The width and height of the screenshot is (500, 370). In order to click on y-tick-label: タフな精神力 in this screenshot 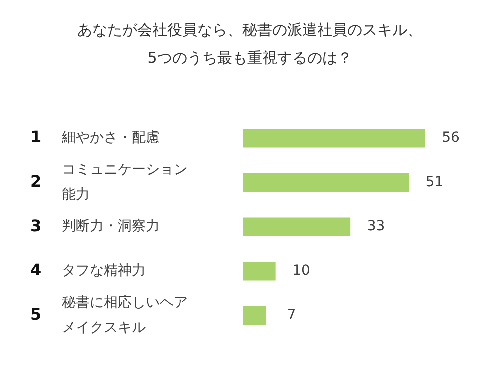, I will do `click(104, 271)`.